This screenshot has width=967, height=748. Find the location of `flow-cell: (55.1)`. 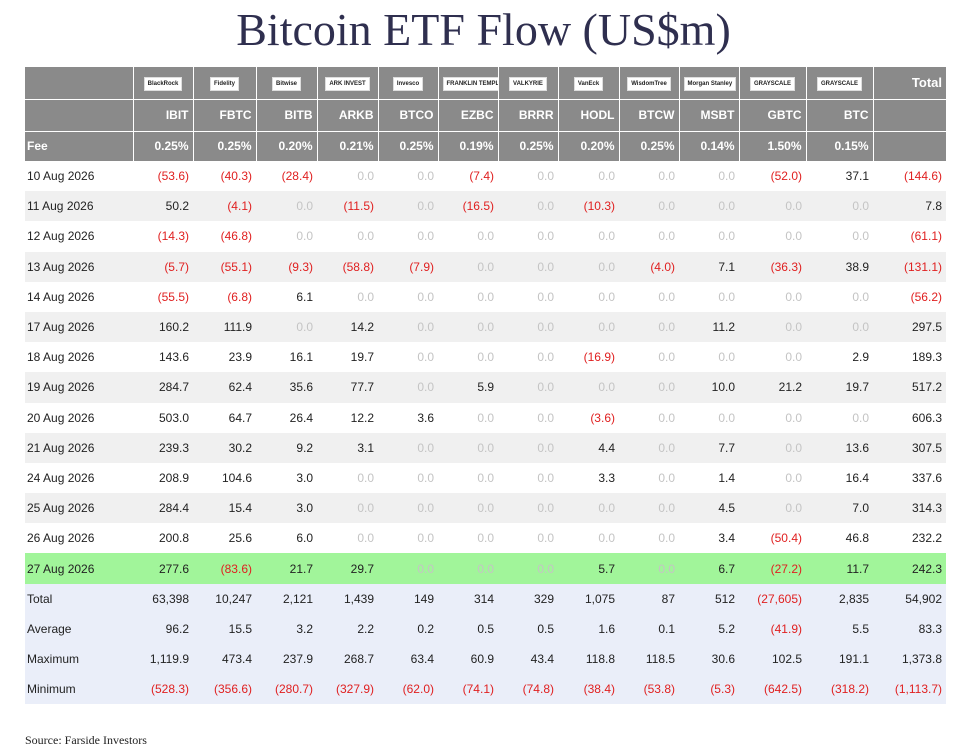

flow-cell: (55.1) is located at coordinates (224, 266).